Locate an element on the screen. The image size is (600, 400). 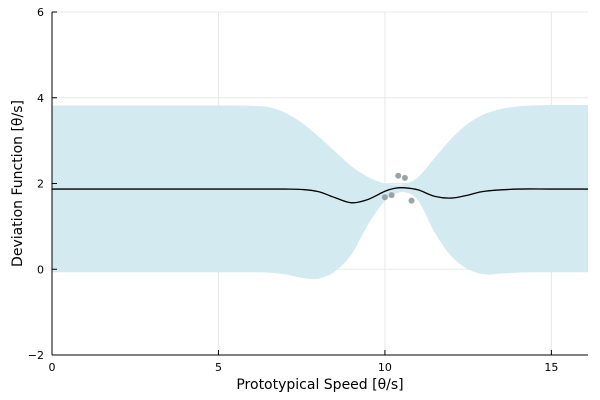
y-tick-label: 4 is located at coordinates (40, 98).